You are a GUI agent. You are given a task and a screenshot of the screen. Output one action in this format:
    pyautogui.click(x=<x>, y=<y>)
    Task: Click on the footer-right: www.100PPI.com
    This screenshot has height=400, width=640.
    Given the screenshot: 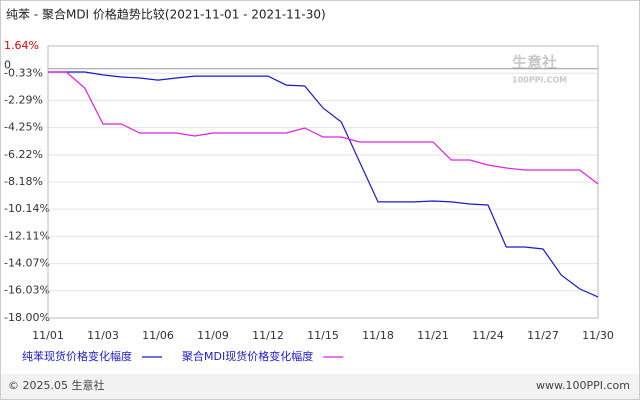 What is the action you would take?
    pyautogui.click(x=583, y=385)
    